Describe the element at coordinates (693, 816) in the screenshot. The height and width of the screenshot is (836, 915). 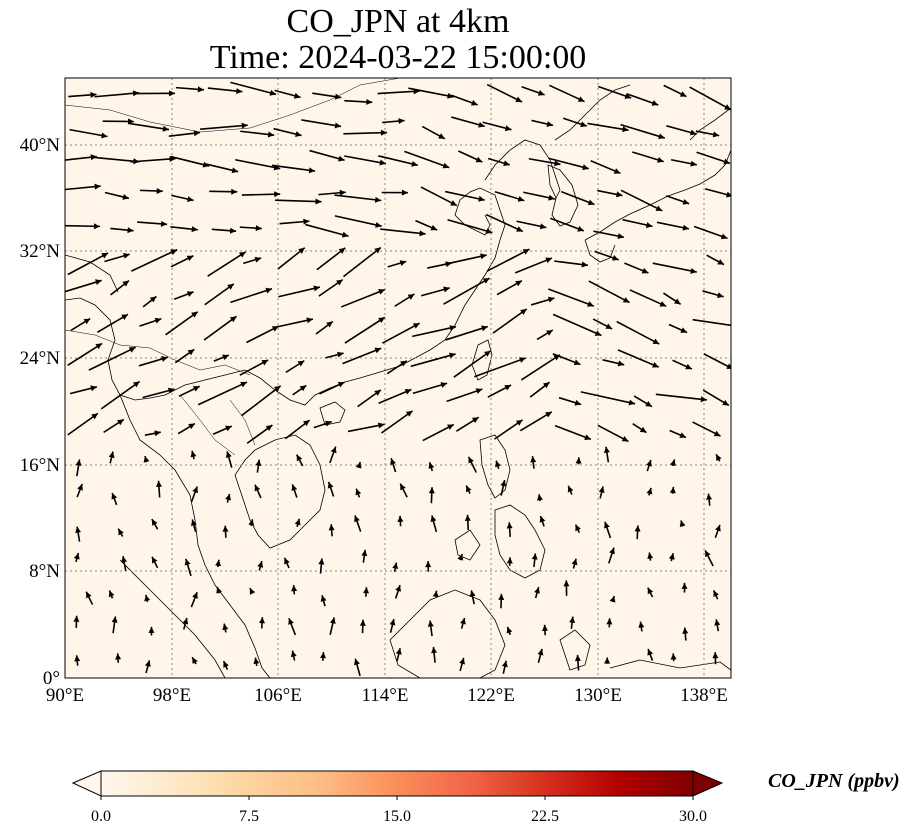
I see `colorbar-tick-label: 30.0` at that location.